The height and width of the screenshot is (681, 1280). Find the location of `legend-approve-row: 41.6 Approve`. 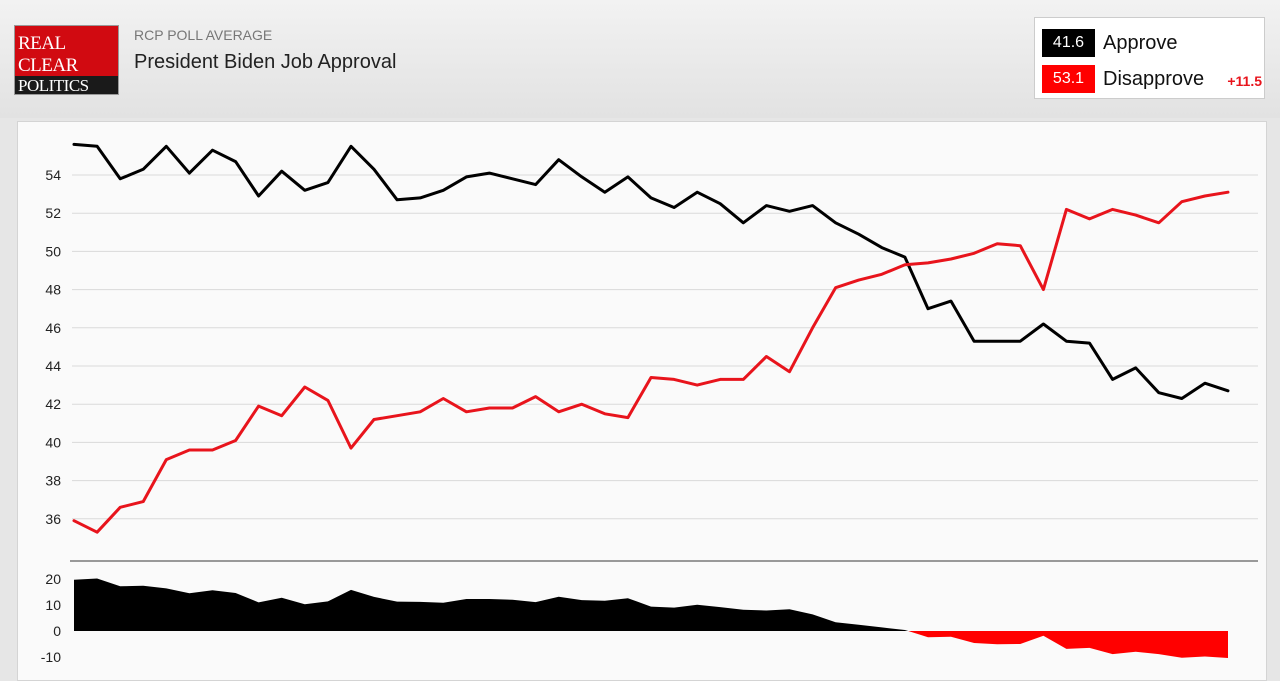

legend-approve-row: 41.6 Approve is located at coordinates (1152, 43).